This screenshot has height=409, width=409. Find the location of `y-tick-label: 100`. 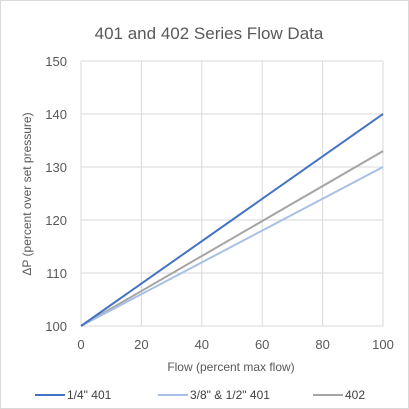

y-tick-label: 100 is located at coordinates (56, 326).